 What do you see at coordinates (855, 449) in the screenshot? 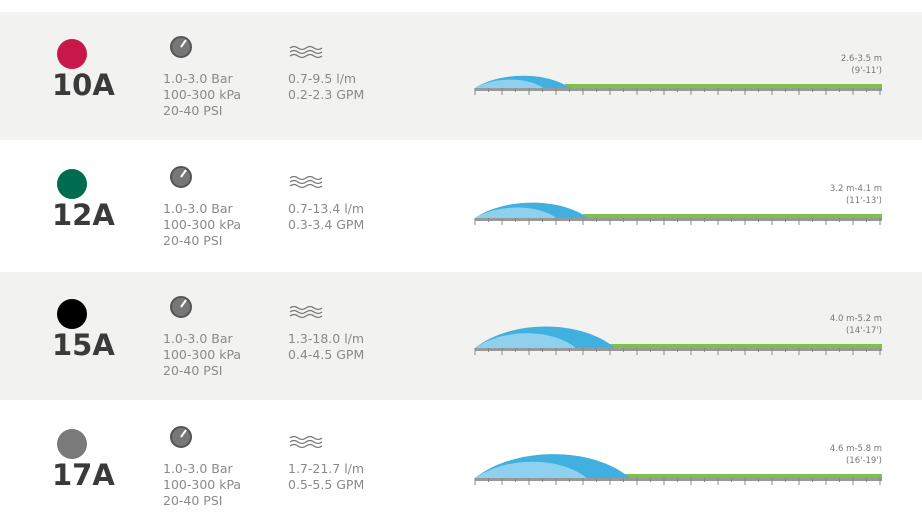
I see `radius-text: 4.6 m-5.8 m` at bounding box center [855, 449].